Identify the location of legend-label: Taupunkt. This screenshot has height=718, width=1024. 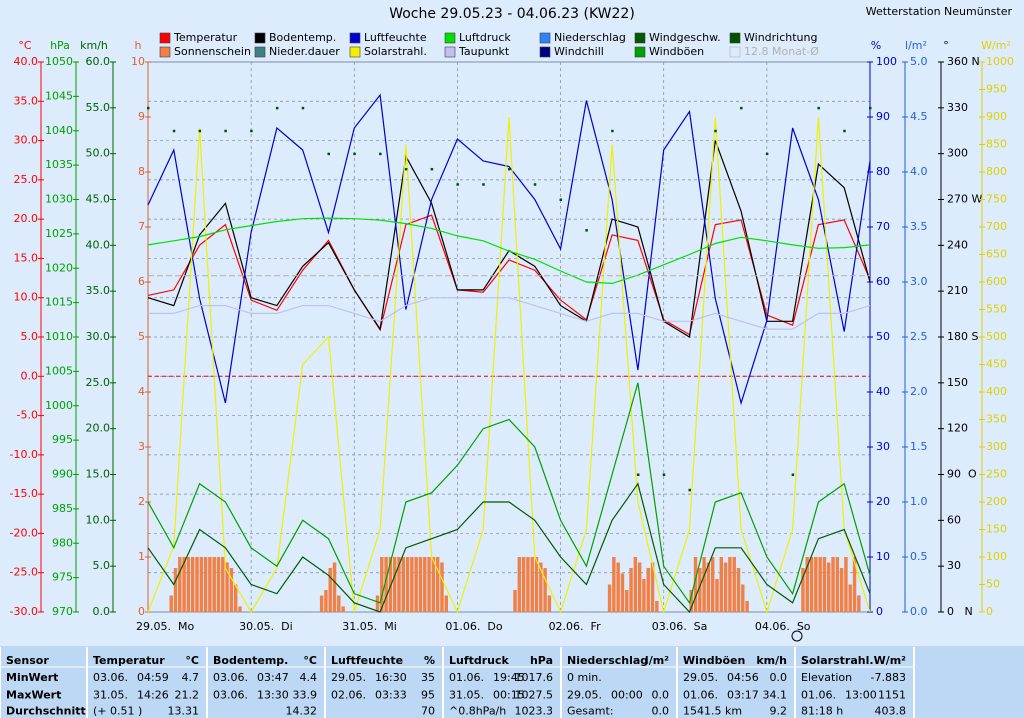
(484, 51).